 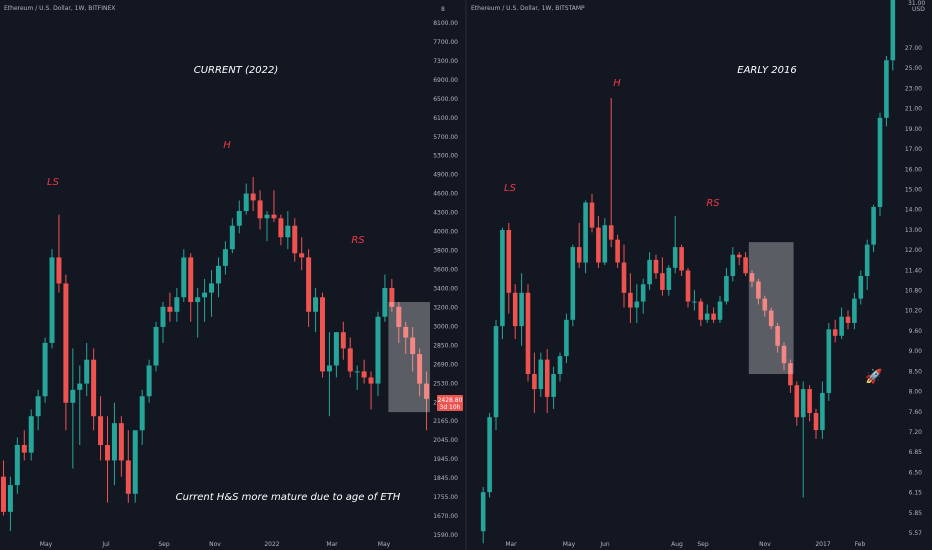 I want to click on x-tick-label: May, so click(x=46, y=544).